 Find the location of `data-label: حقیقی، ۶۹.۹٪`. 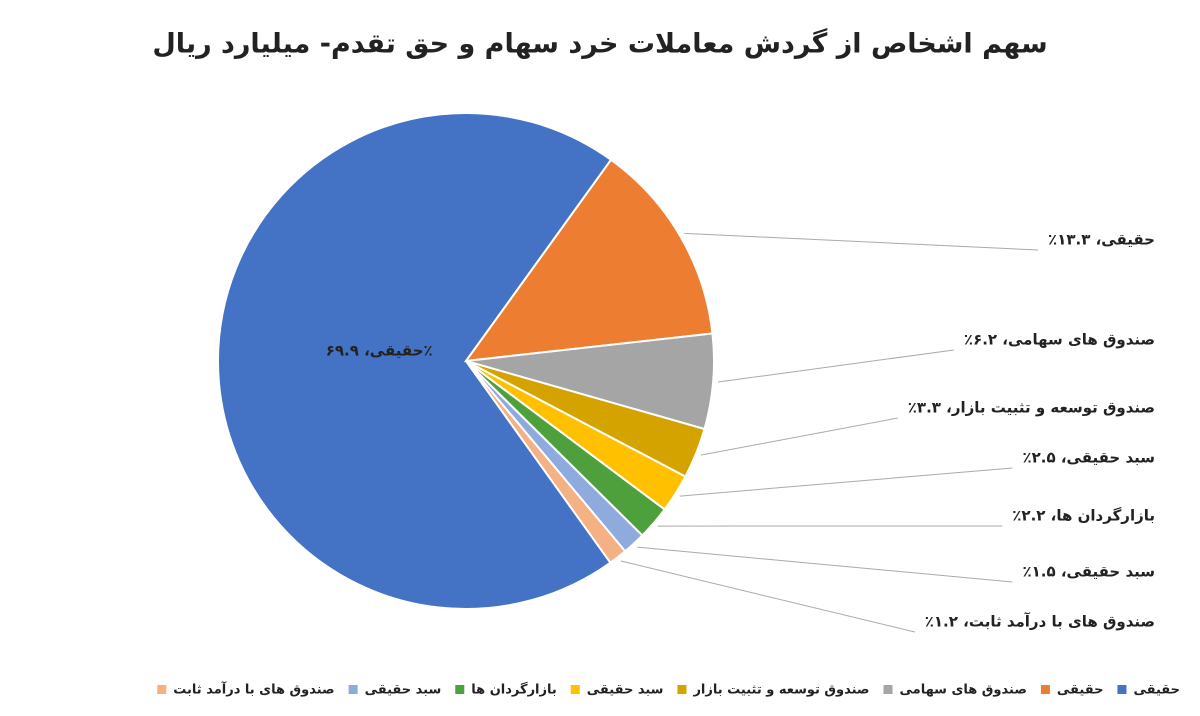

data-label: حقیقی، ۶۹.۹٪ is located at coordinates (379, 350).